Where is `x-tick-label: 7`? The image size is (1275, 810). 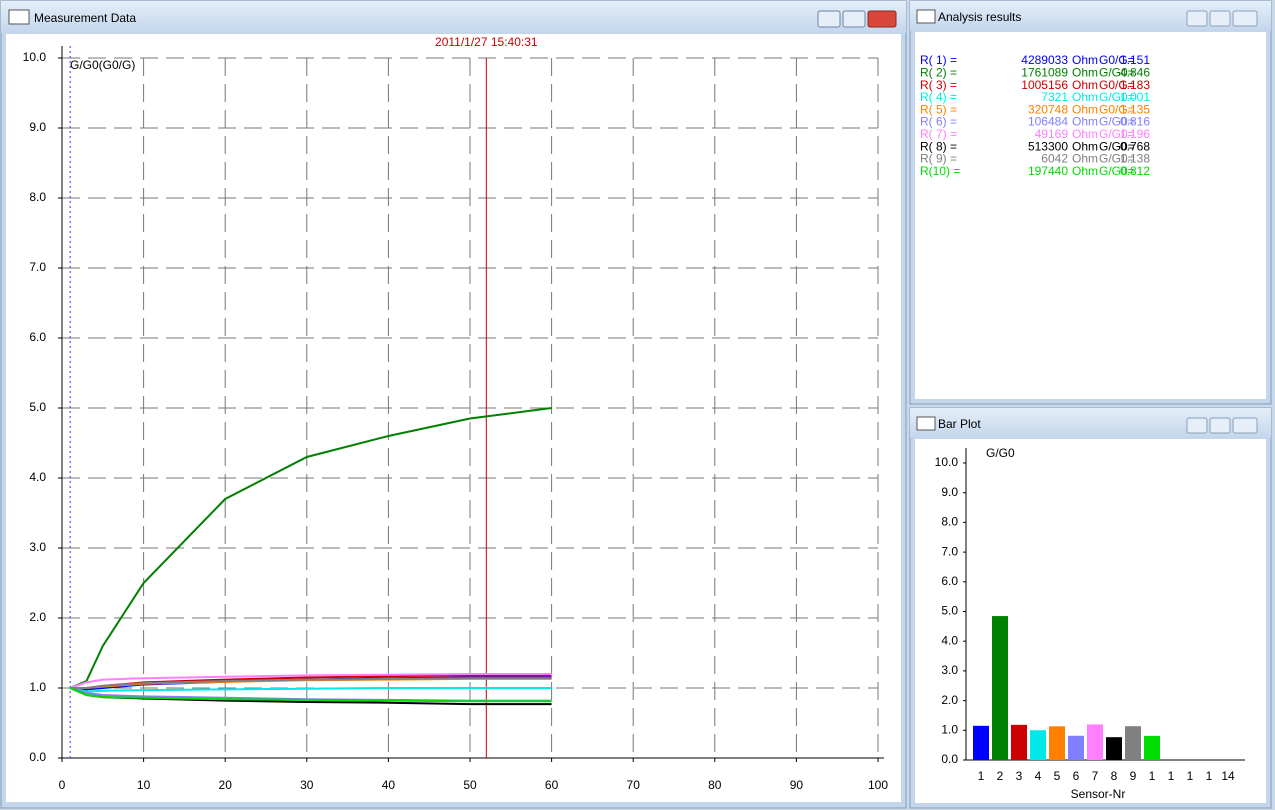
x-tick-label: 7 is located at coordinates (1095, 776).